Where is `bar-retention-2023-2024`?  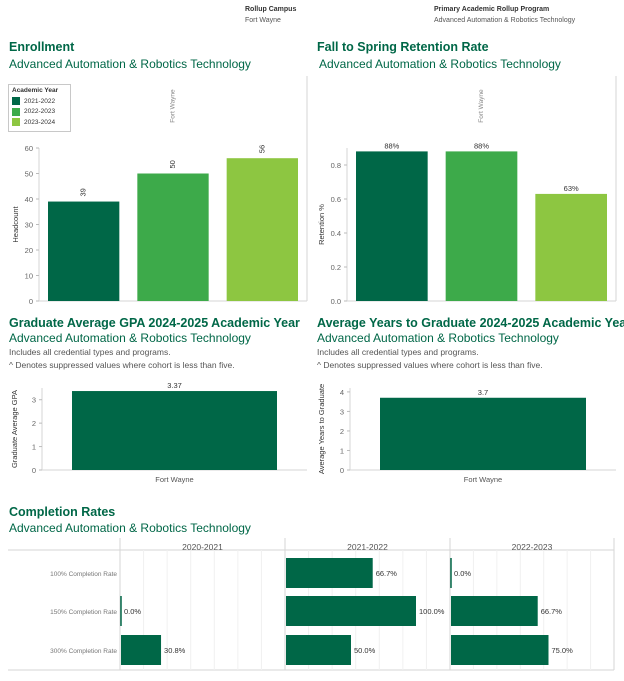
bar-retention-2023-2024 is located at coordinates (571, 247).